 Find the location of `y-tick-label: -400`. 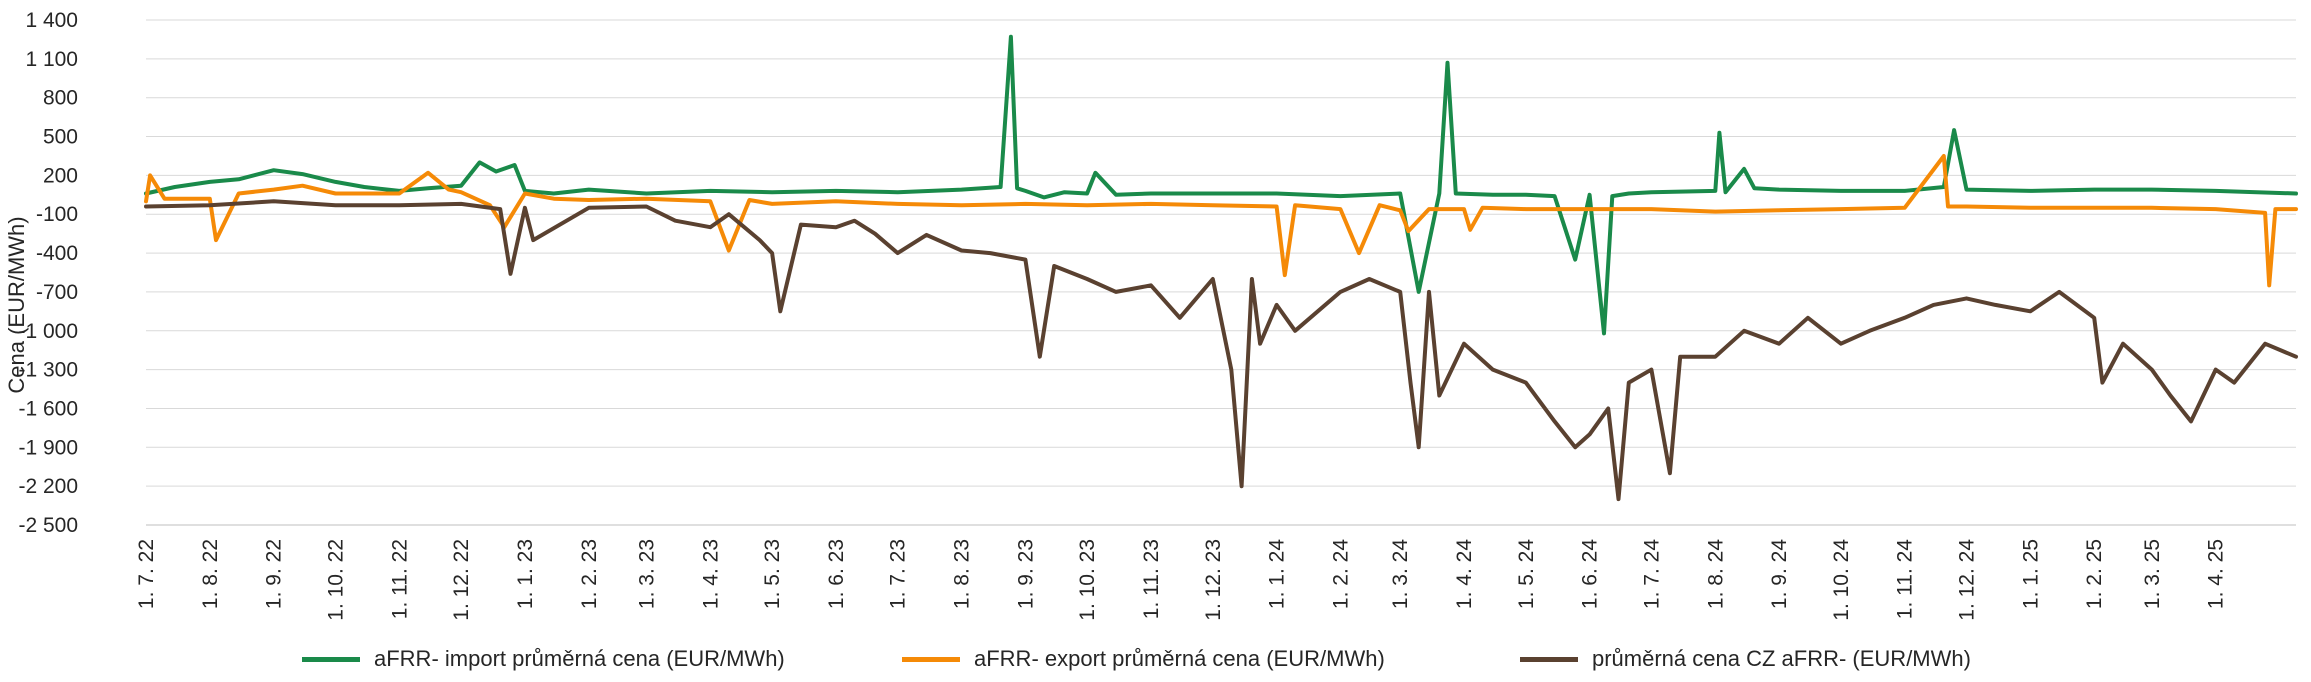

y-tick-label: -400 is located at coordinates (57, 253).